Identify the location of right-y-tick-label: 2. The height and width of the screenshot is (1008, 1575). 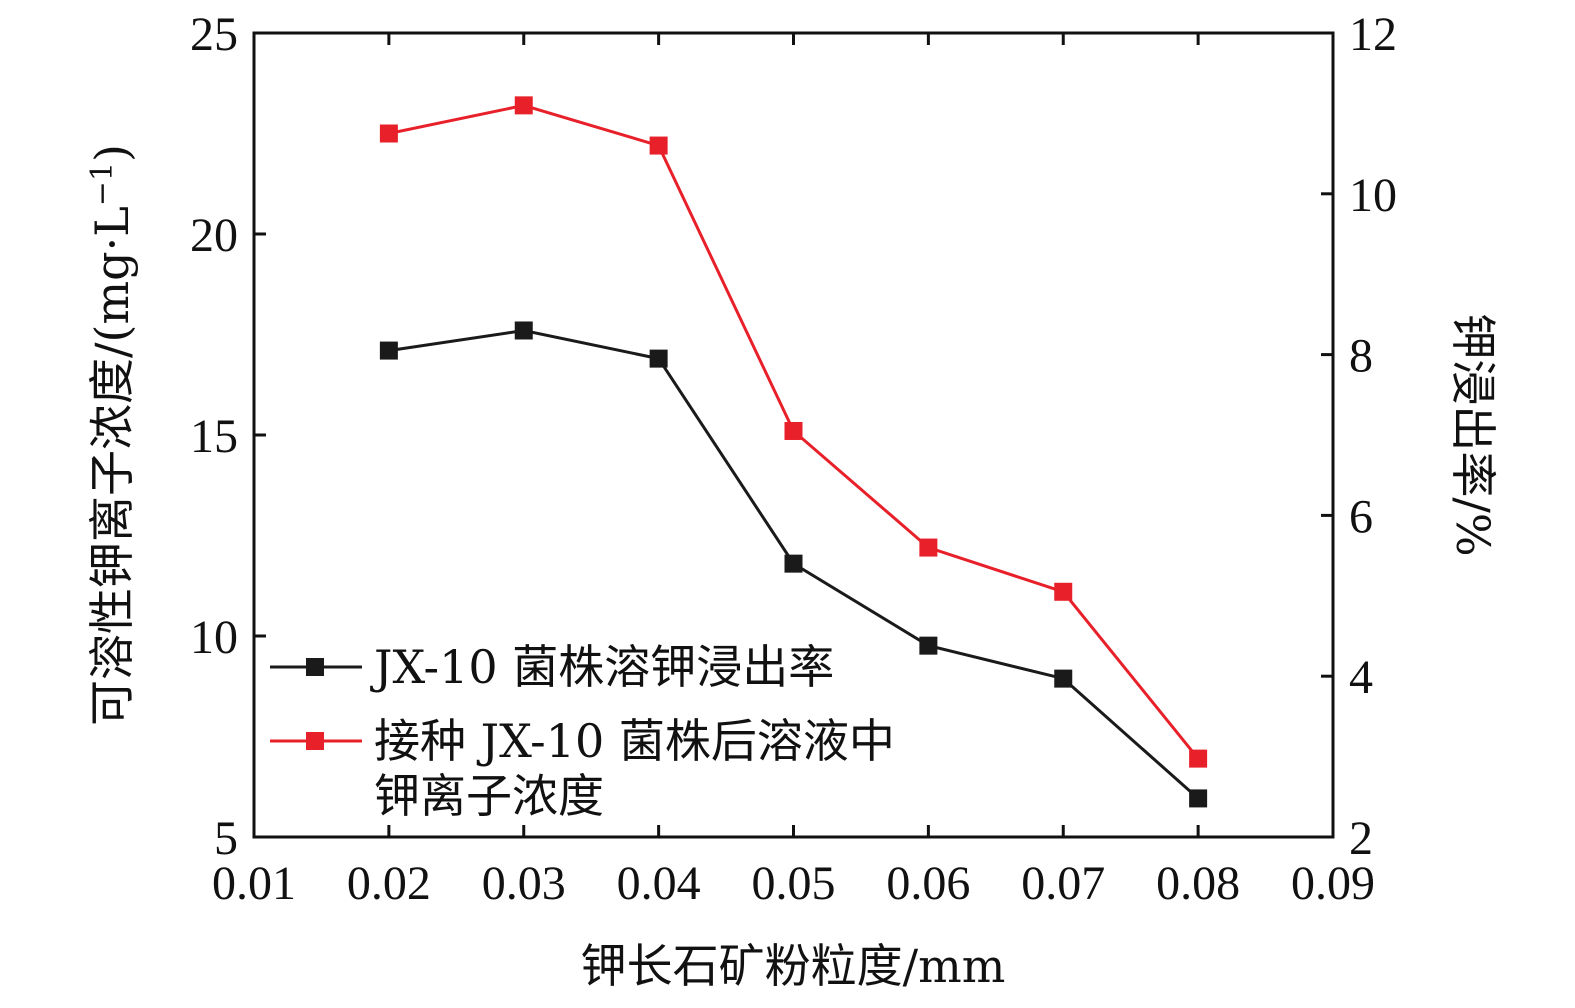
(1361, 838).